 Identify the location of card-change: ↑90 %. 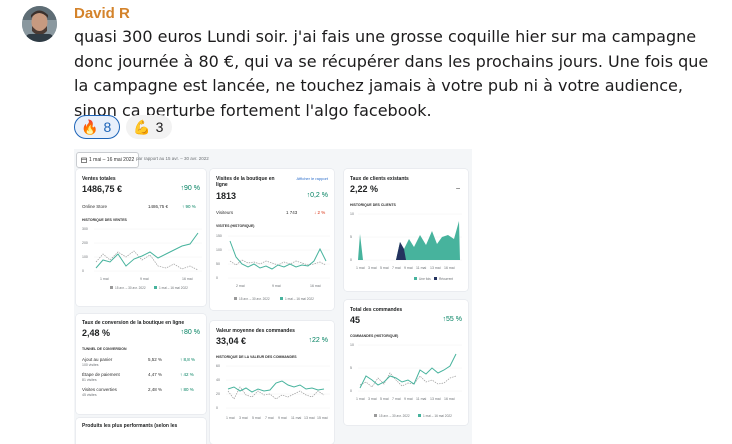
(190, 188).